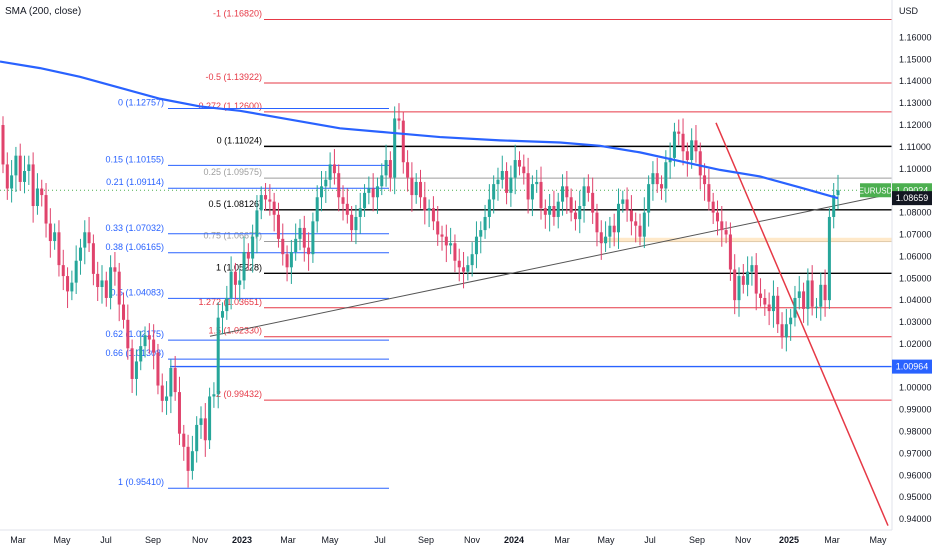 This screenshot has height=550, width=932. I want to click on level-tag-text: 1.00964, so click(912, 367).